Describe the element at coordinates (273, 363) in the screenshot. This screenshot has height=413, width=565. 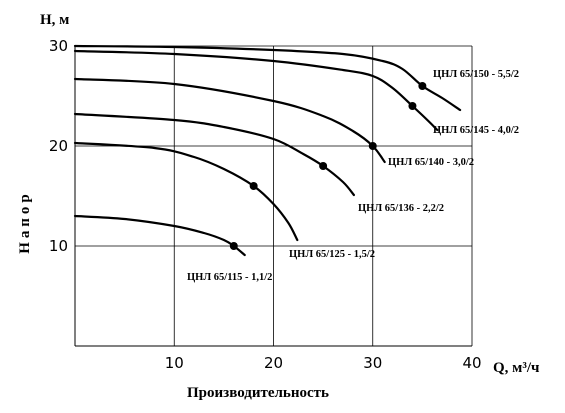
I see `x-tick-label: 20` at that location.